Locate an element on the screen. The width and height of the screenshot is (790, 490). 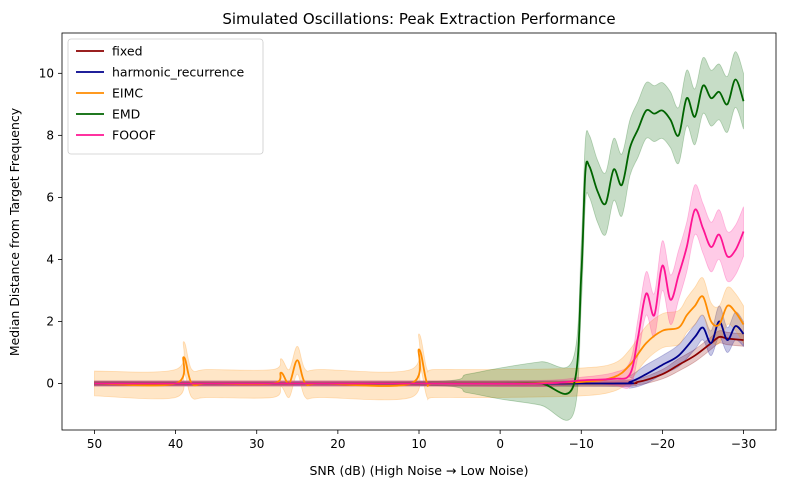
legend-label-emd: EMD is located at coordinates (126, 114).